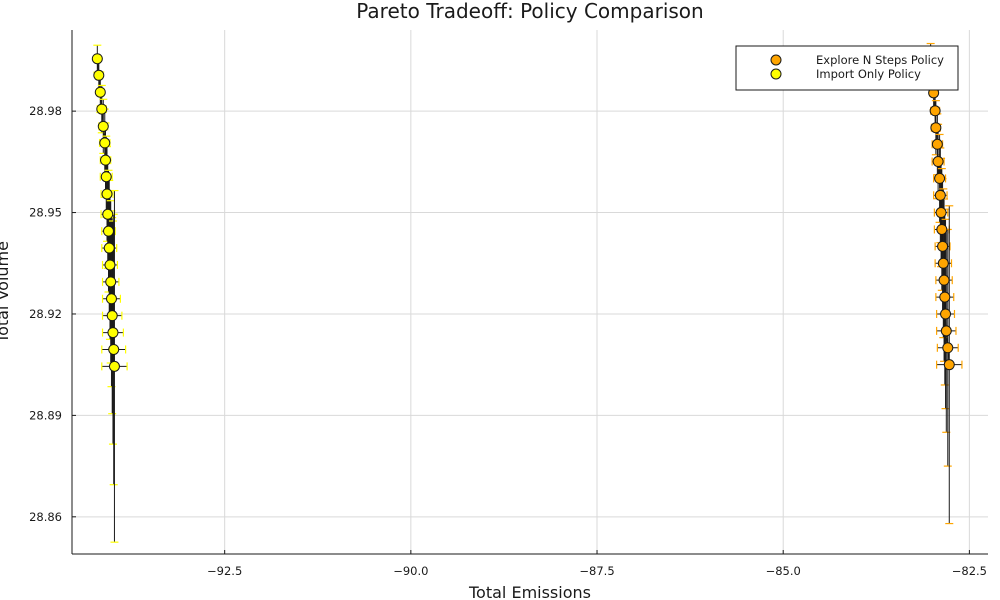 The width and height of the screenshot is (1000, 600). What do you see at coordinates (45, 213) in the screenshot?
I see `y-tick-label: 28.95` at bounding box center [45, 213].